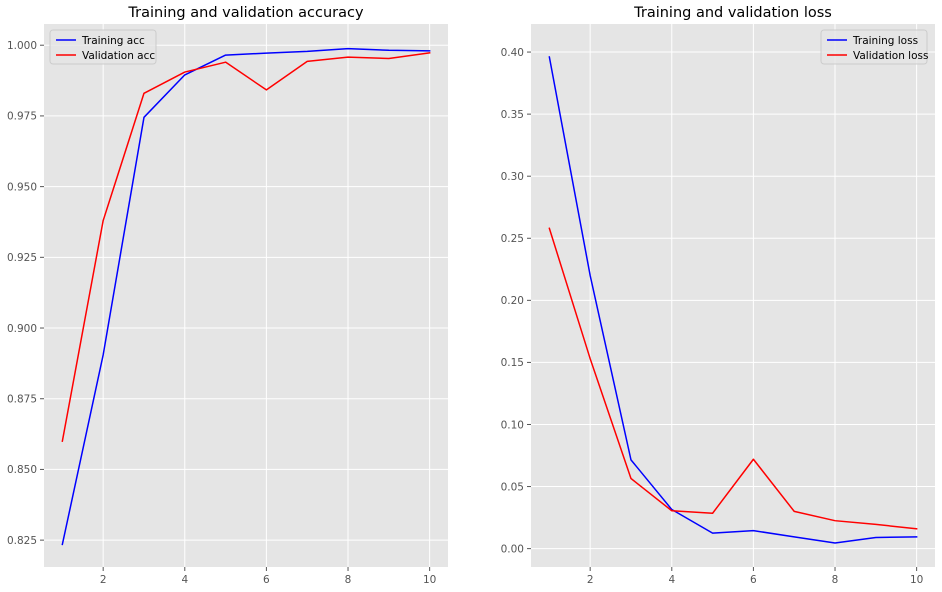 The image size is (942, 592). I want to click on legend: Training loss Validation loss, so click(874, 47).